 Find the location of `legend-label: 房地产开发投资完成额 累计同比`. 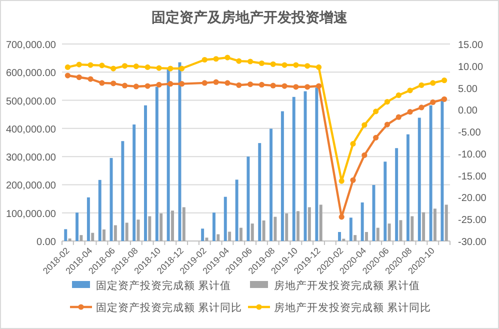

legend-label: 房地产开发投资完成额 累计同比 is located at coordinates (352, 307).